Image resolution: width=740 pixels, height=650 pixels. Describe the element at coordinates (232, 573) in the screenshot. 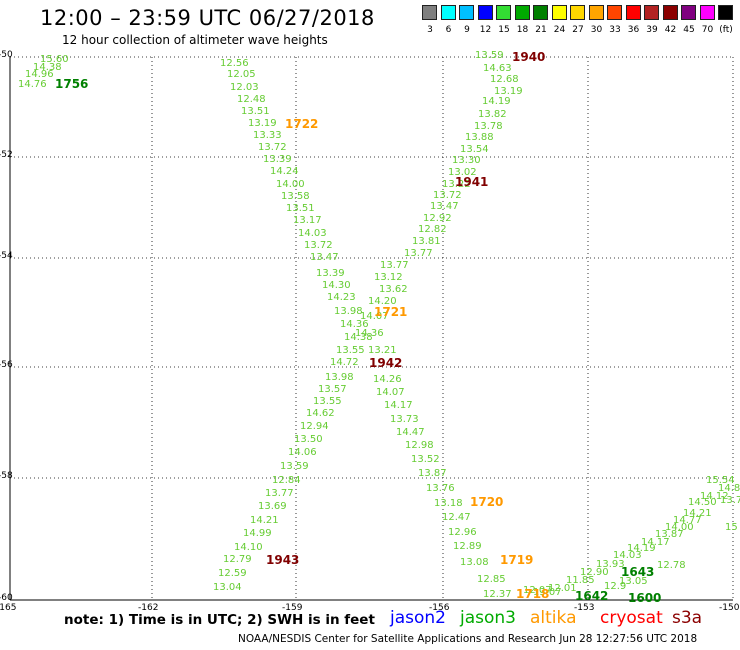

I see `swh-value: 12.59` at that location.